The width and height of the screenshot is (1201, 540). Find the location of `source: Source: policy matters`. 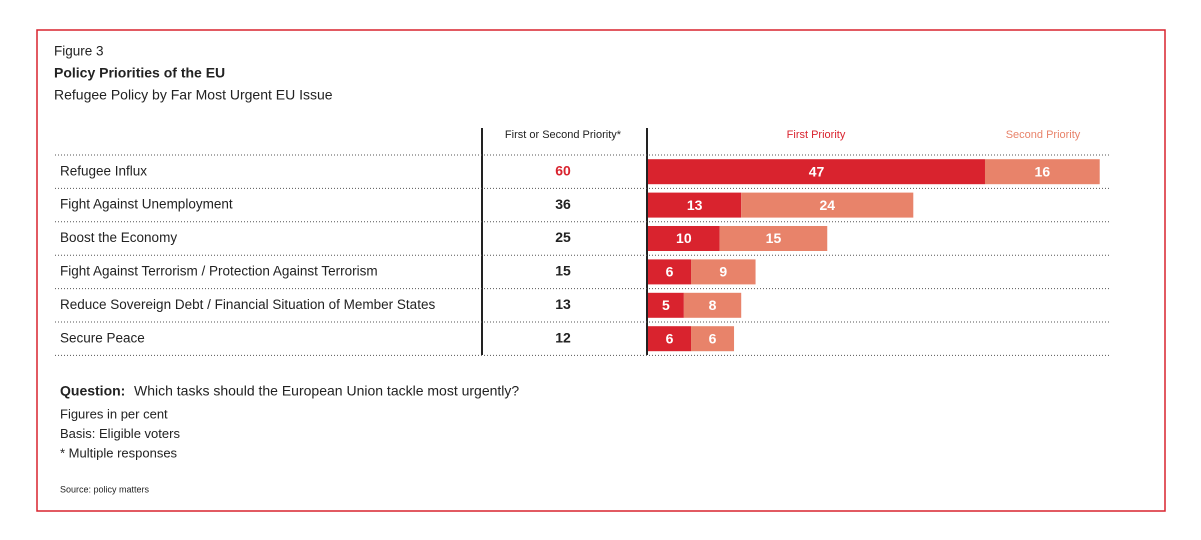

source: Source: policy matters is located at coordinates (105, 489).